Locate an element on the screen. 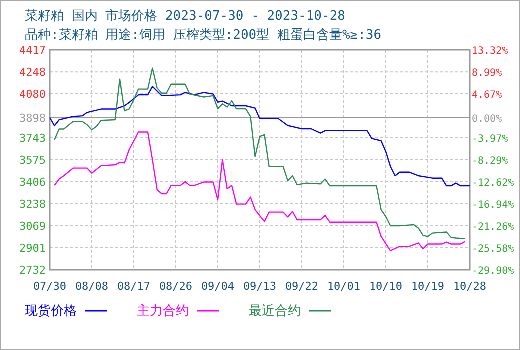  y-tick-label: 4080 is located at coordinates (33, 94).